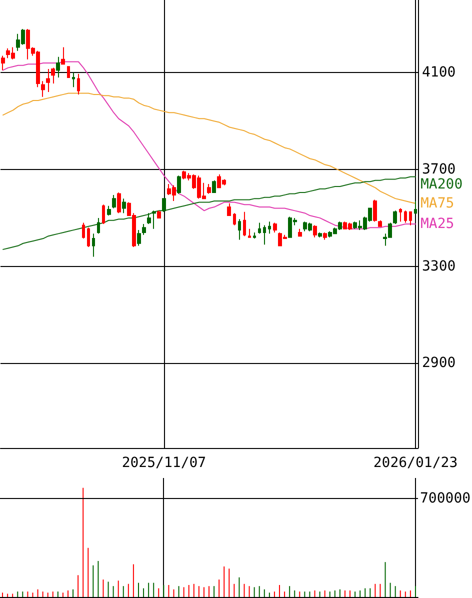  Describe the element at coordinates (415, 463) in the screenshot. I see `x-tick-label: 2026/01/23` at that location.